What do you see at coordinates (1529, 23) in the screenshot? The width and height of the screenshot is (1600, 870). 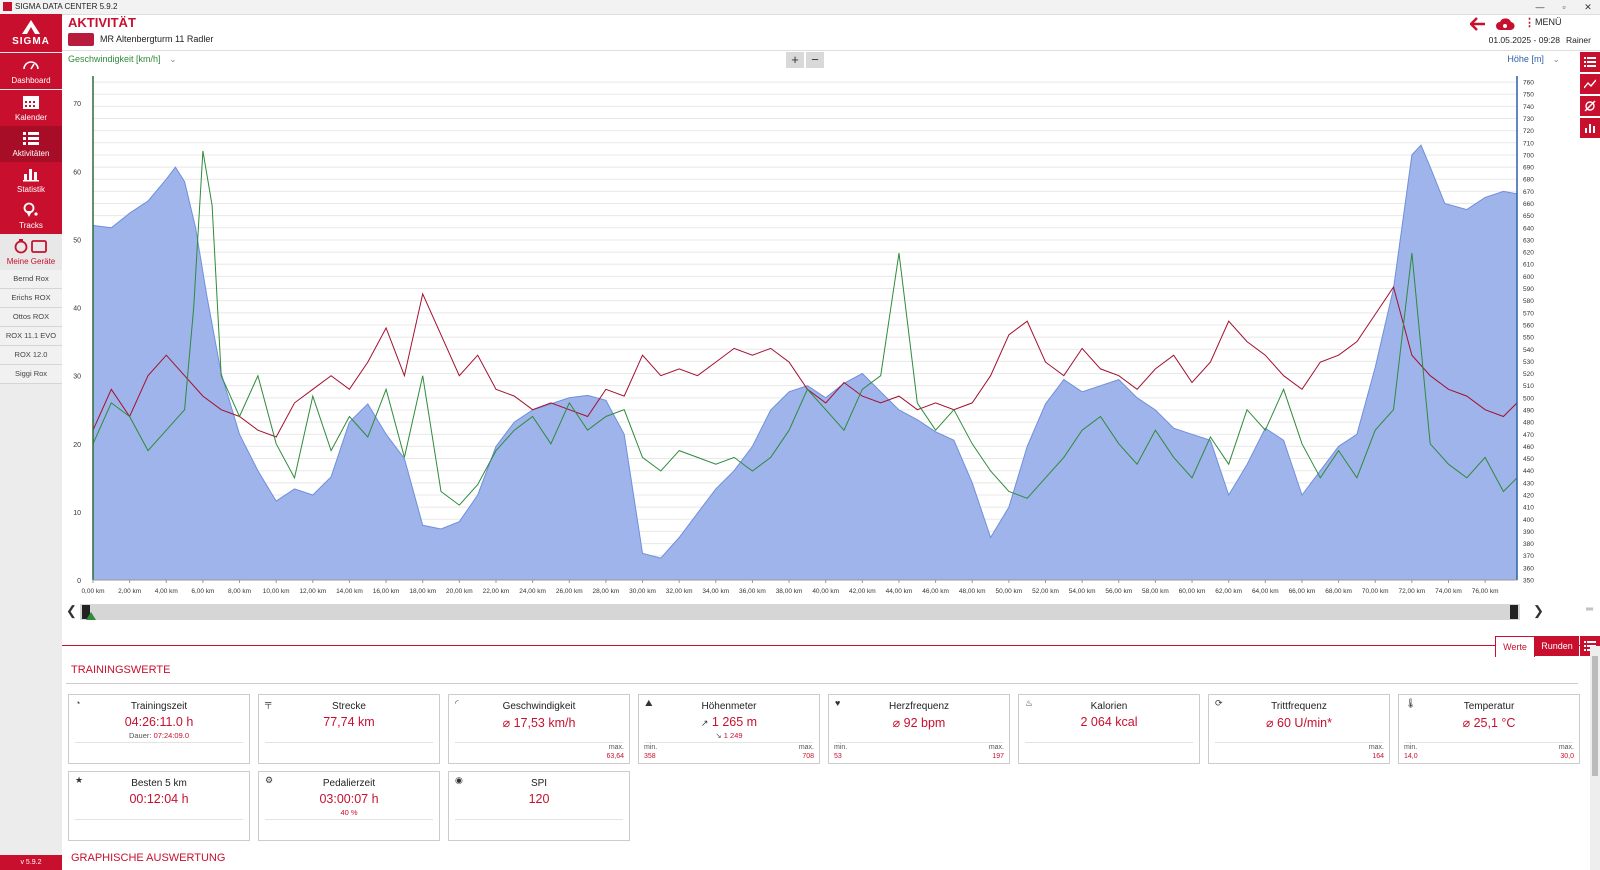 I see `menu-dots-icon: ⋮` at bounding box center [1529, 23].